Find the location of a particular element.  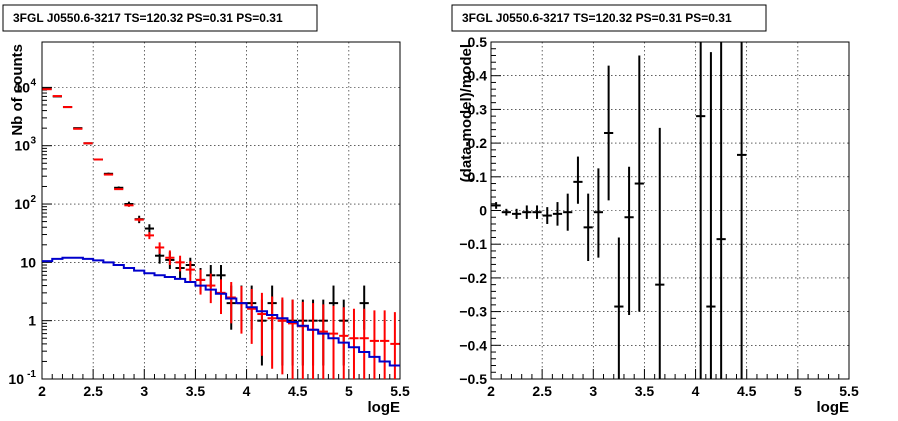

counts-x-tick-label: 4 is located at coordinates (247, 391).